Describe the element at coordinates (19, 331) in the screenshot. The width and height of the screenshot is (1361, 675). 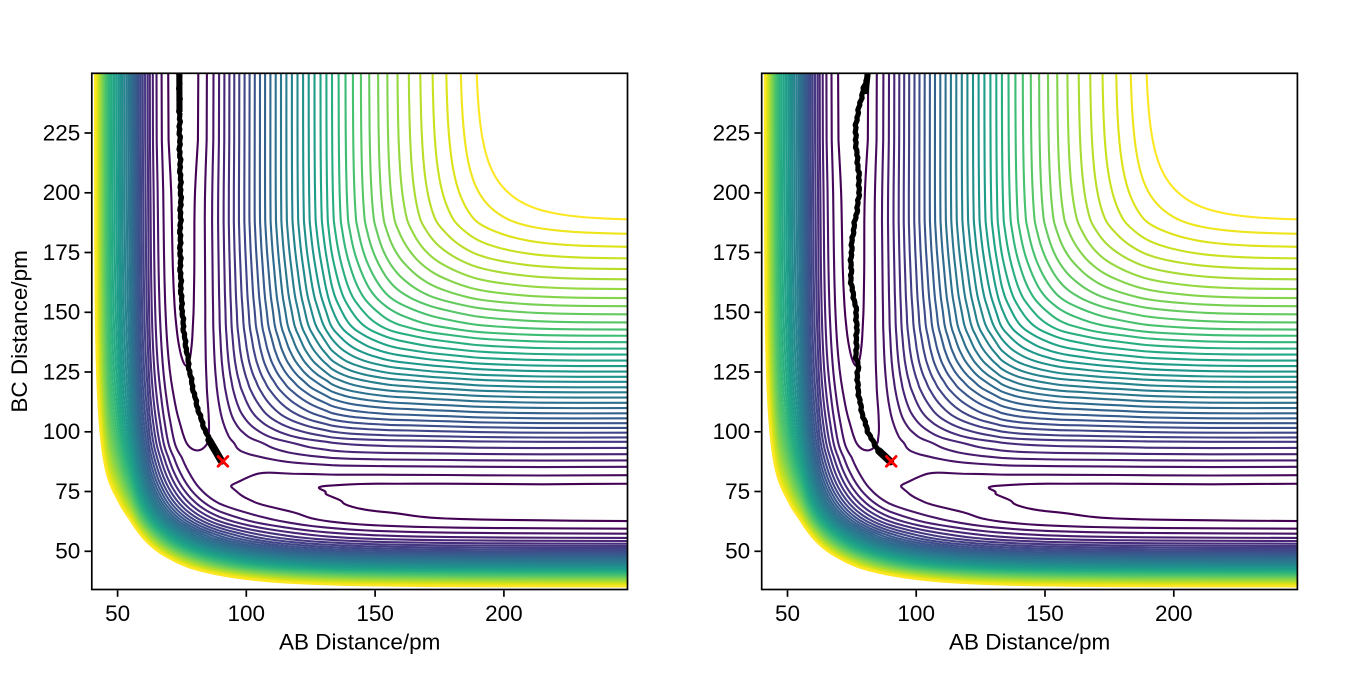
I see `svg-text: BC Distance/pm` at that location.